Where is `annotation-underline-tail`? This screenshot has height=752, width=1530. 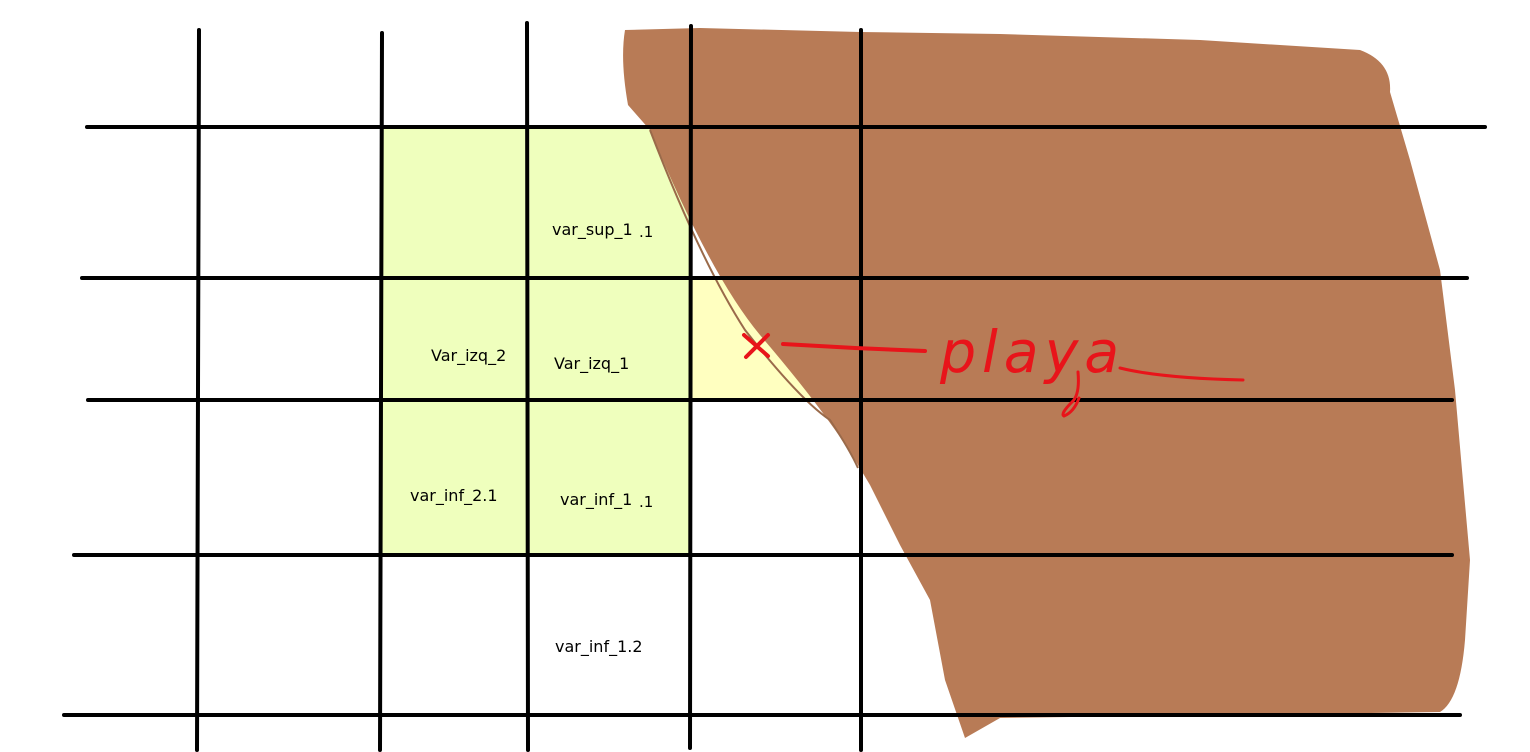
annotation-underline-tail is located at coordinates (1181, 374).